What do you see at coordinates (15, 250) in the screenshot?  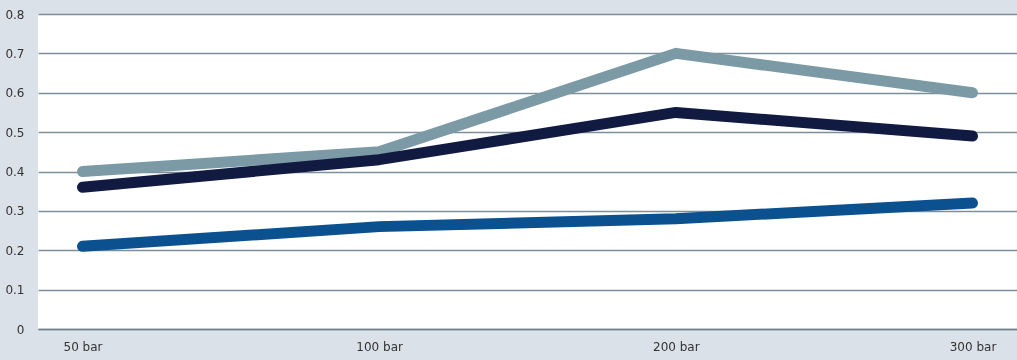 I see `y-tick-label: 0.2` at bounding box center [15, 250].